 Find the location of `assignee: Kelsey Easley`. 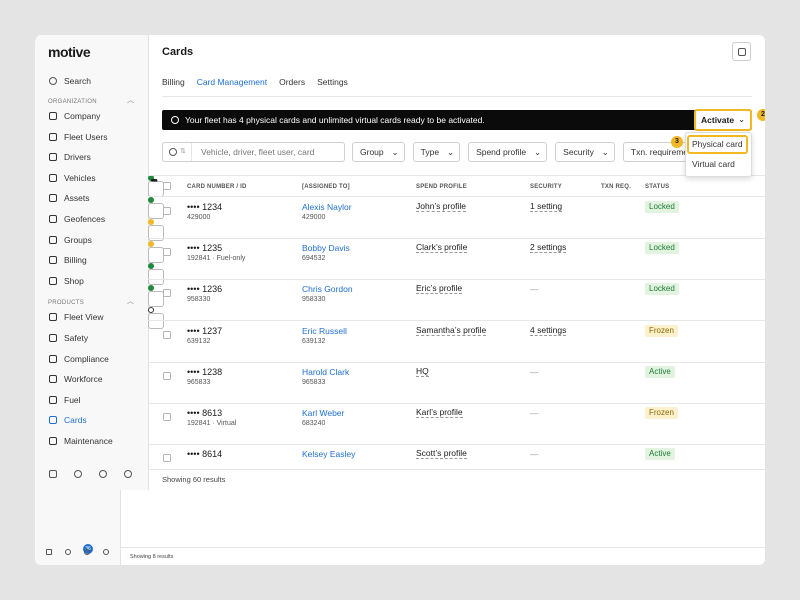

assignee: Kelsey Easley is located at coordinates (329, 454).